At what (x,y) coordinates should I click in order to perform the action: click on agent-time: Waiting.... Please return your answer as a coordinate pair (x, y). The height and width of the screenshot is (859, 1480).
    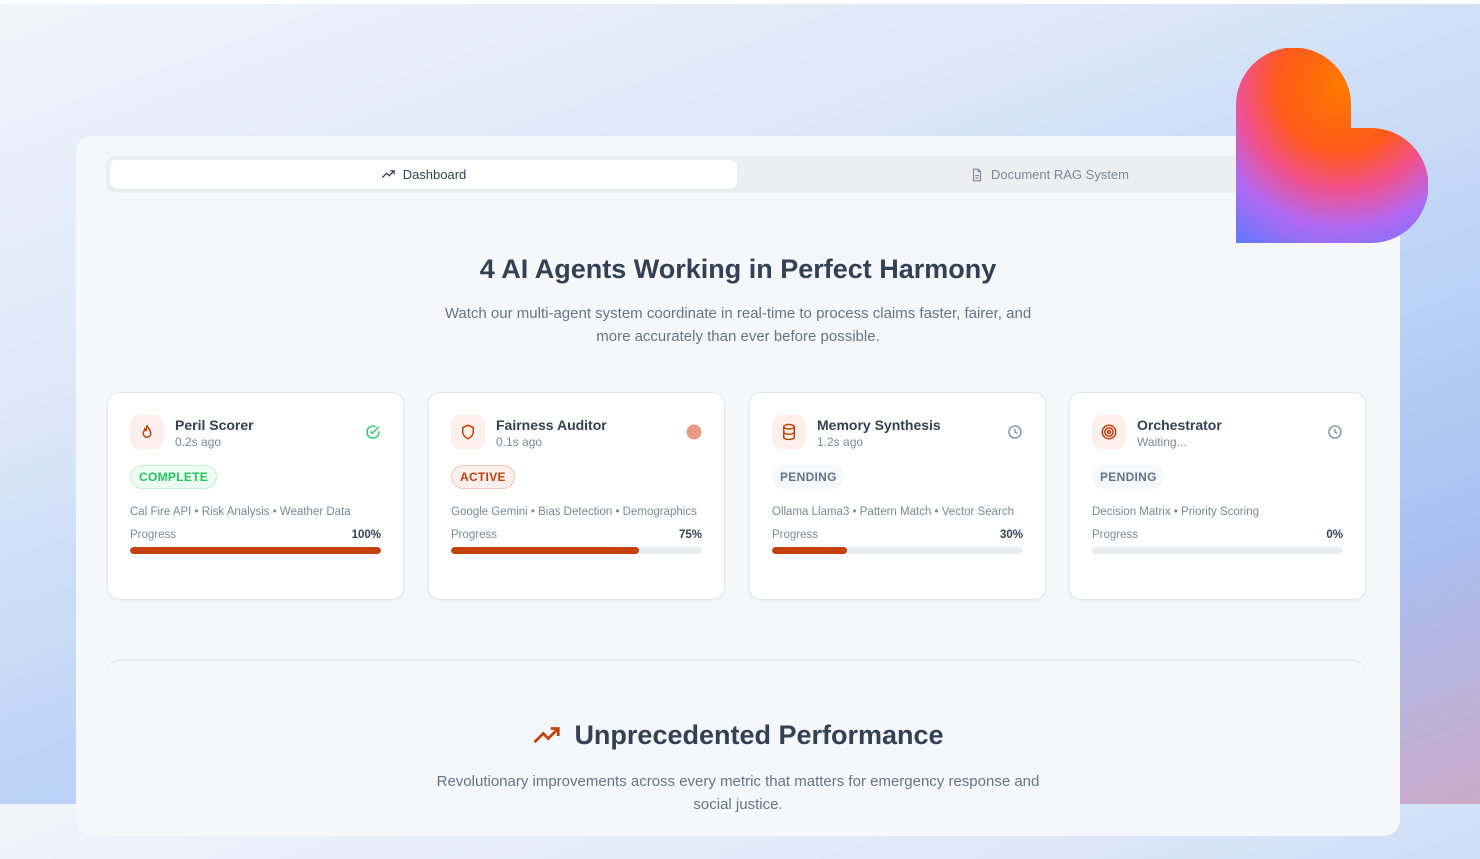
    Looking at the image, I should click on (1162, 442).